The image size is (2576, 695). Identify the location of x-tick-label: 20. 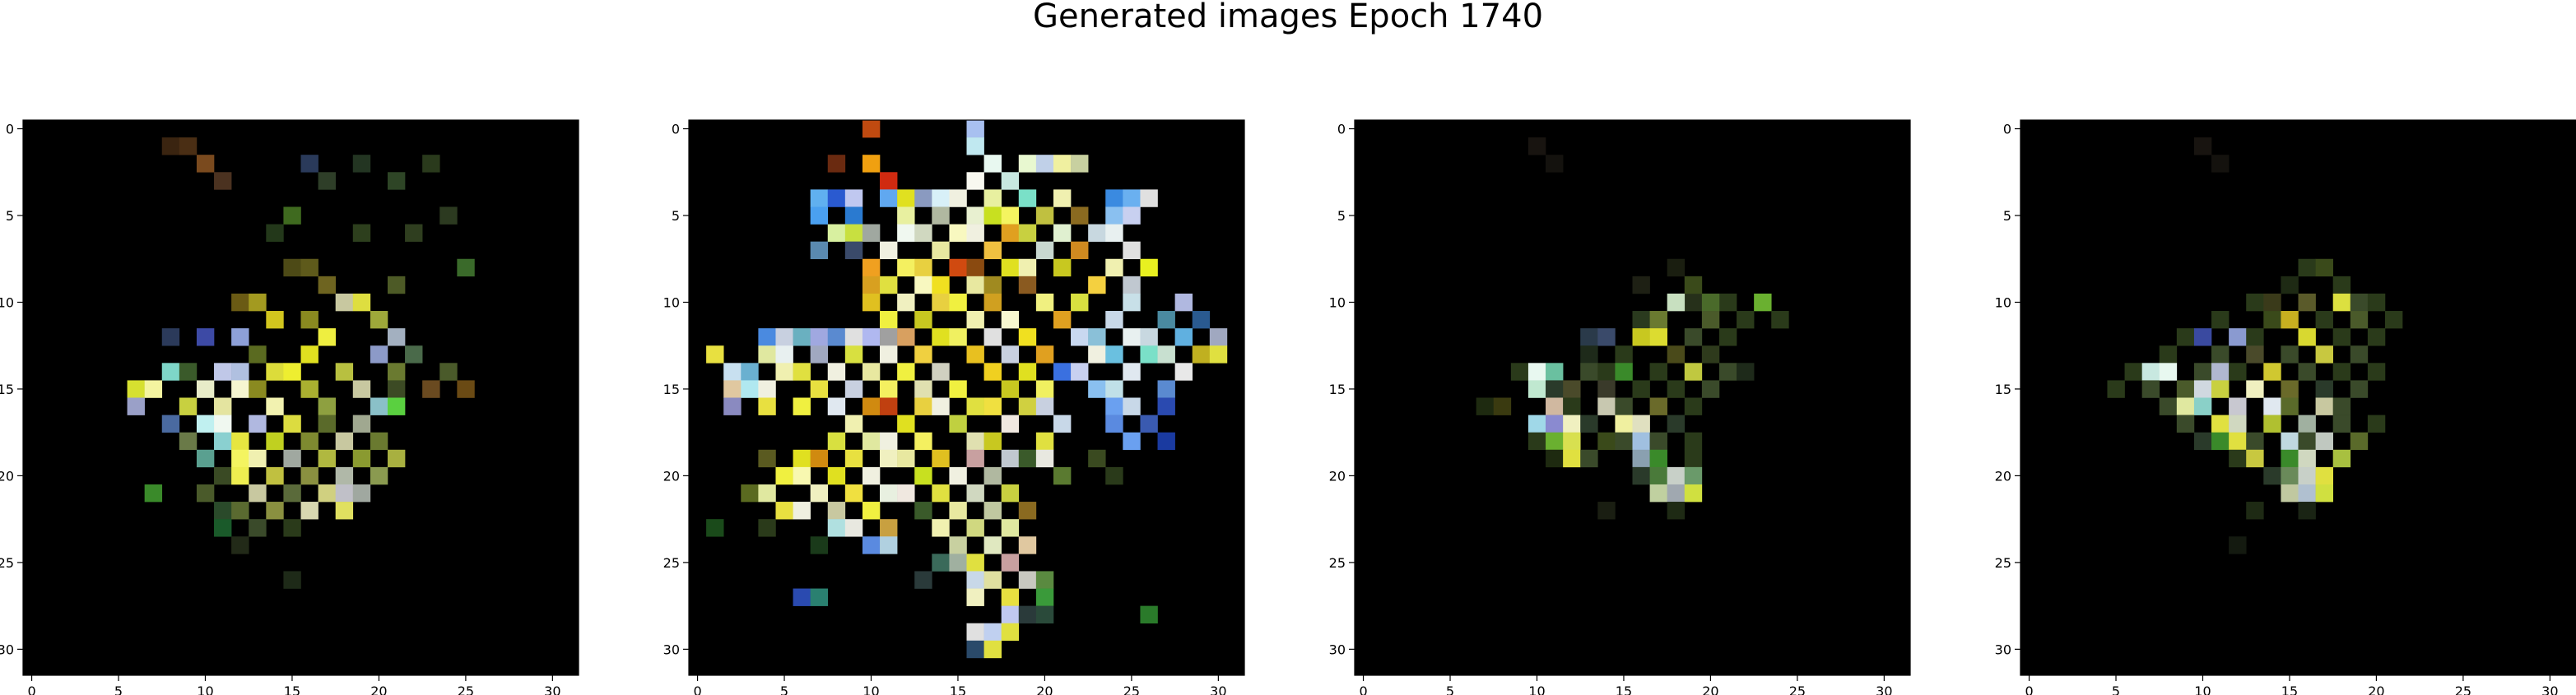
(1044, 689).